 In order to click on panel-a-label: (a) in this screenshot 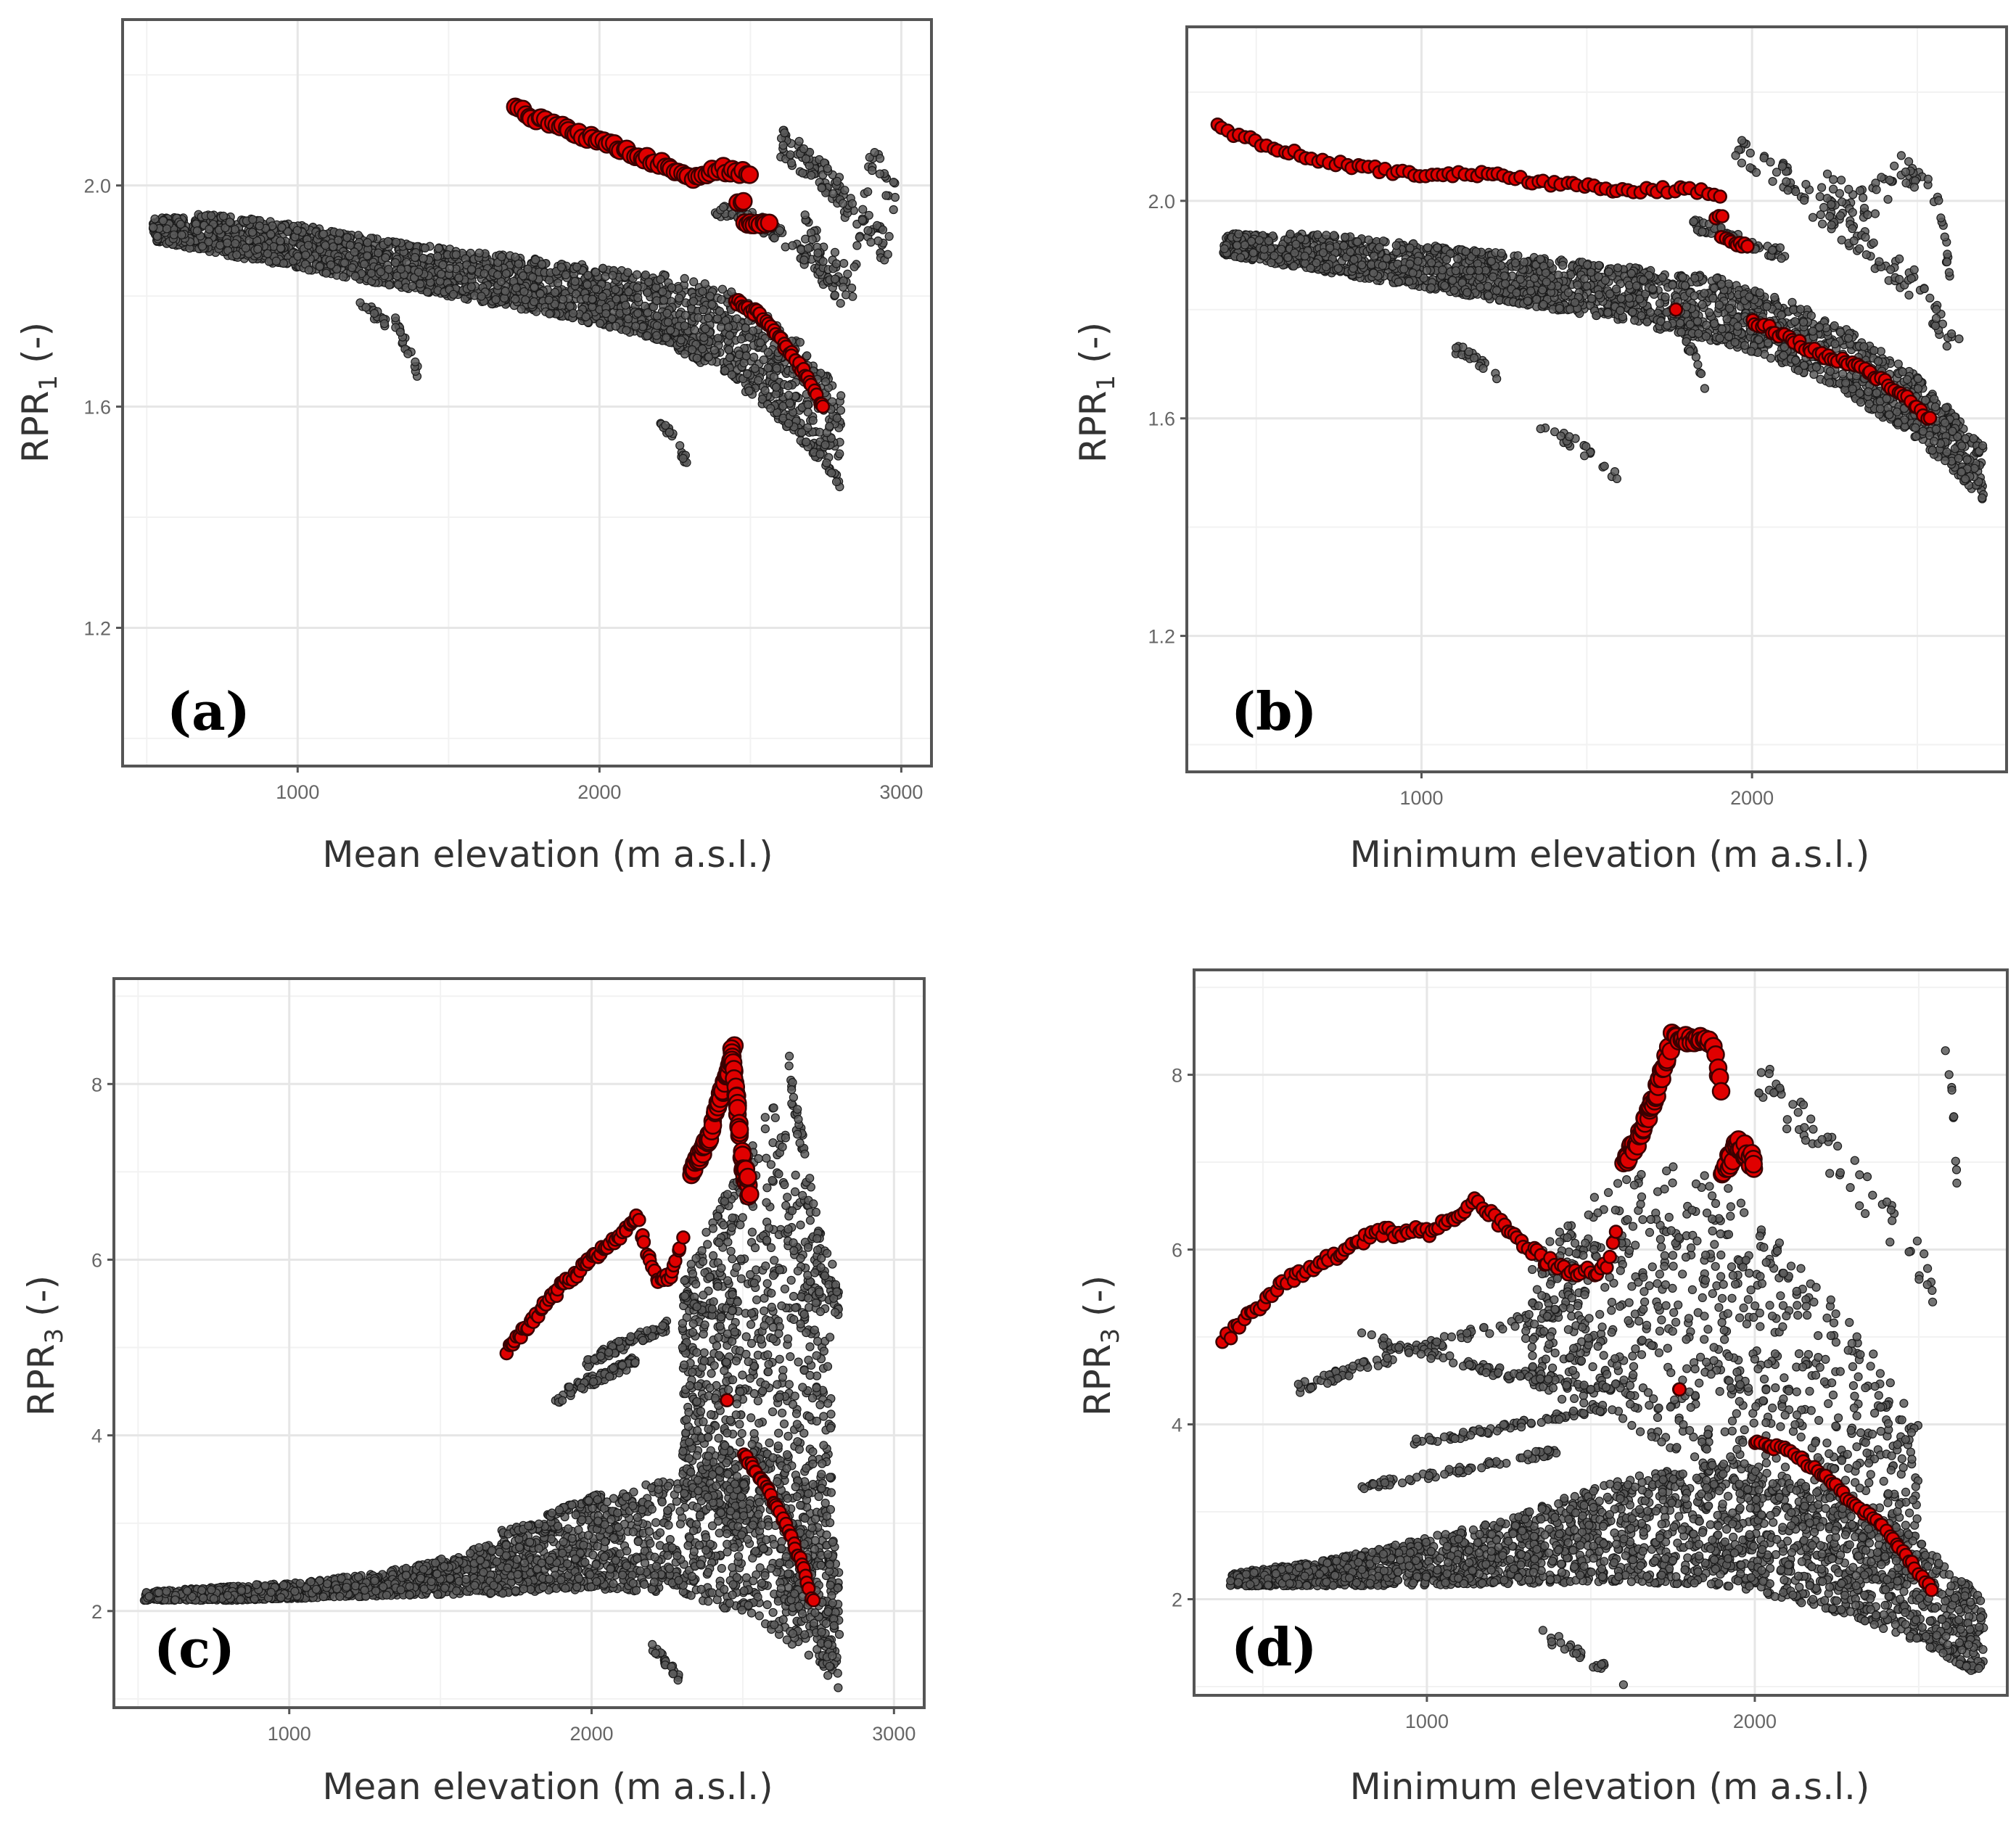, I will do `click(208, 711)`.